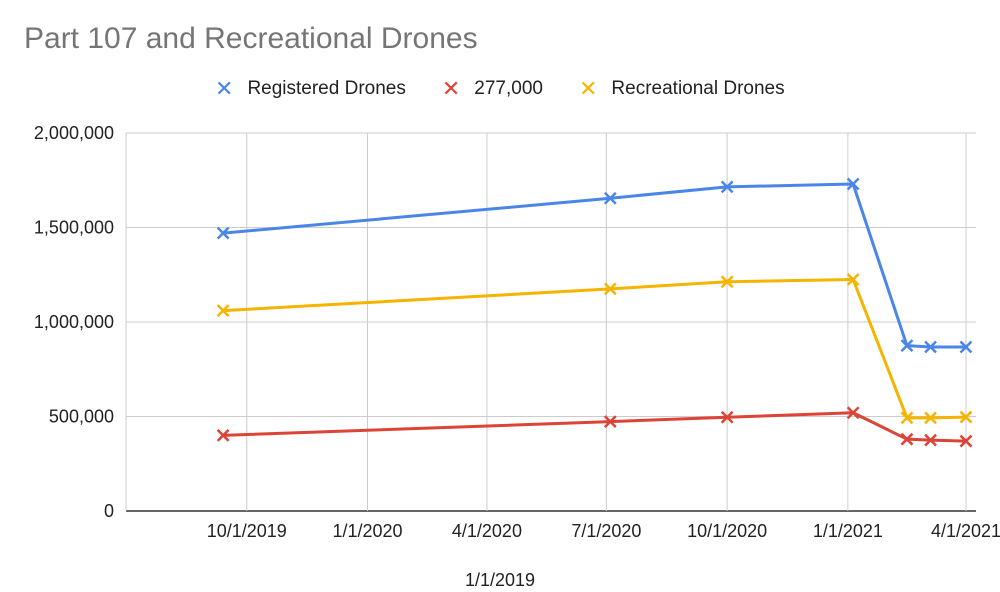  I want to click on legend-label-277000: 277,000, so click(508, 88).